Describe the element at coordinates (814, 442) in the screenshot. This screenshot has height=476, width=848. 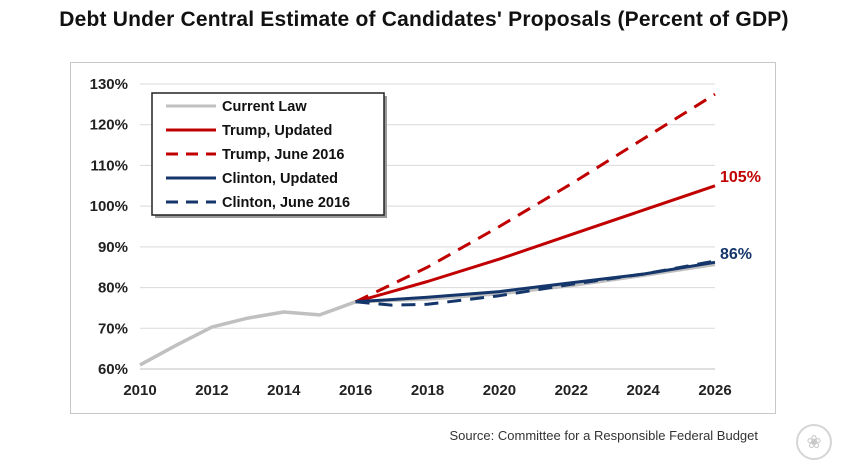
I see `crfb-seal-logo: ❀` at that location.